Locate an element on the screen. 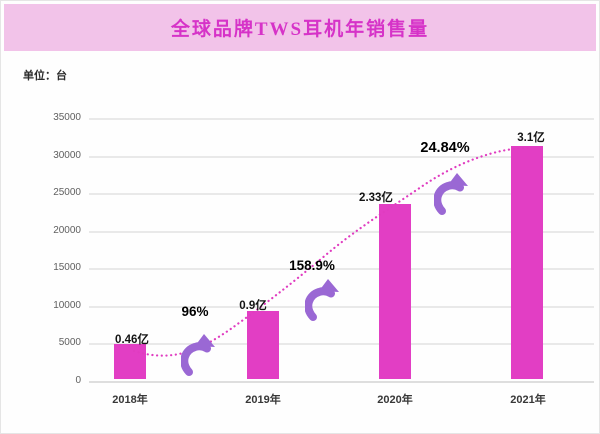  x-axis-label-2020: 2020年 is located at coordinates (395, 400).